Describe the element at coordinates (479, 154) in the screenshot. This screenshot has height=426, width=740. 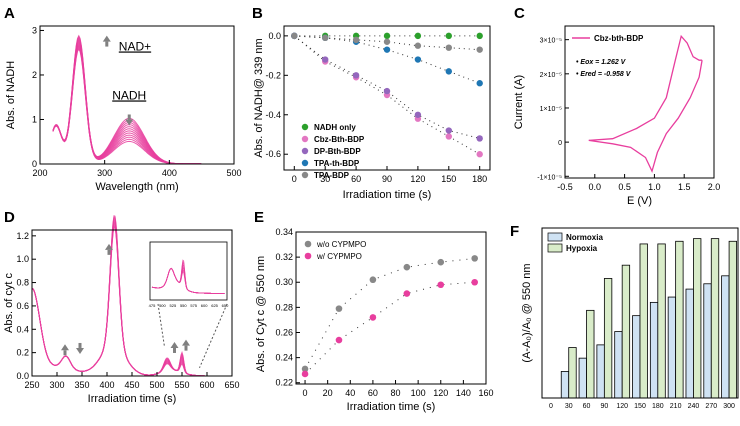
I see `data-point-cbz-bth-bdp` at that location.